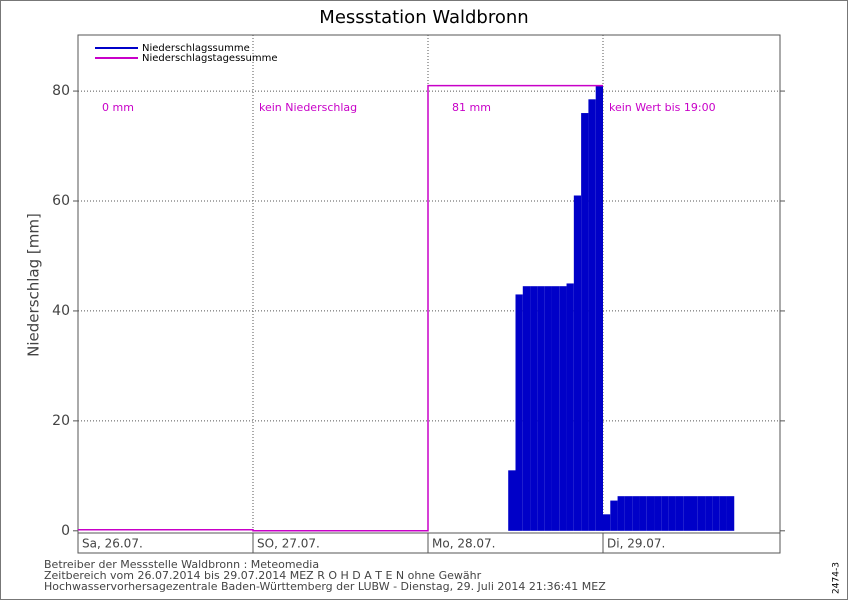  I want to click on x-tick-label: Mo, 28.07., so click(464, 544).